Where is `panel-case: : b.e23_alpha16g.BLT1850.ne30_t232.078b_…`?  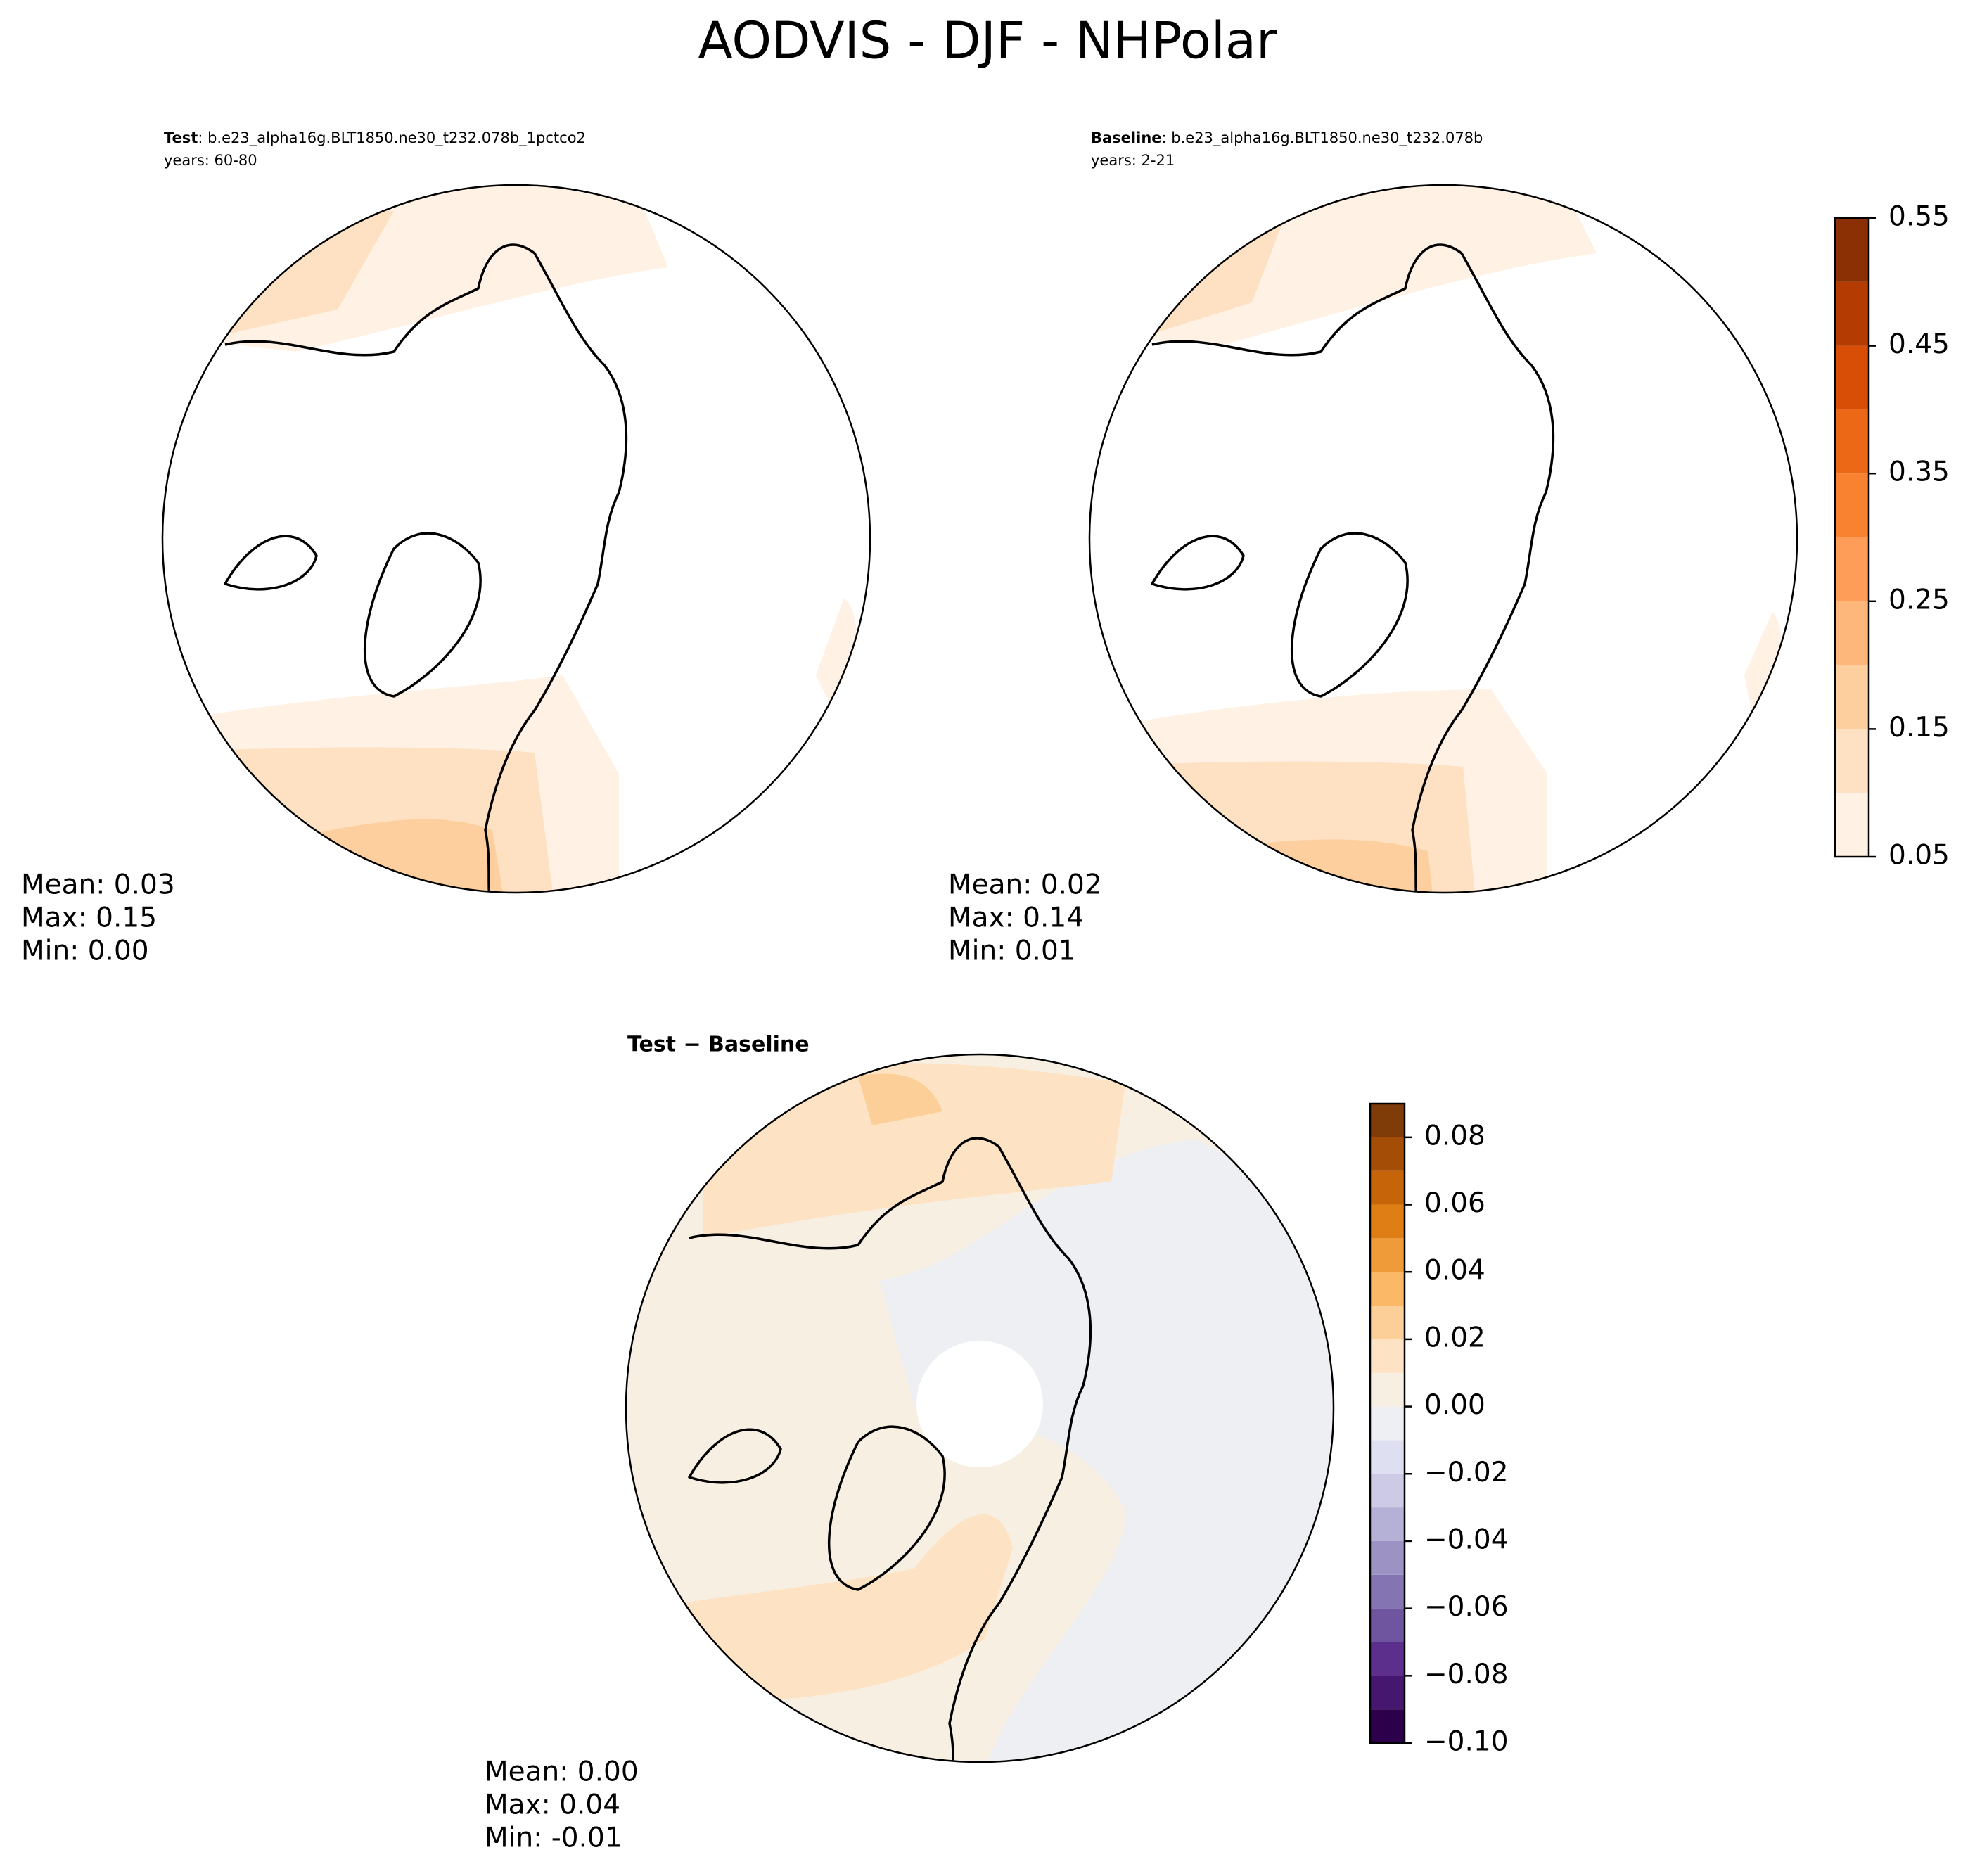
panel-case: : b.e23_alpha16g.BLT1850.ne30_t232.078b_… is located at coordinates (392, 138).